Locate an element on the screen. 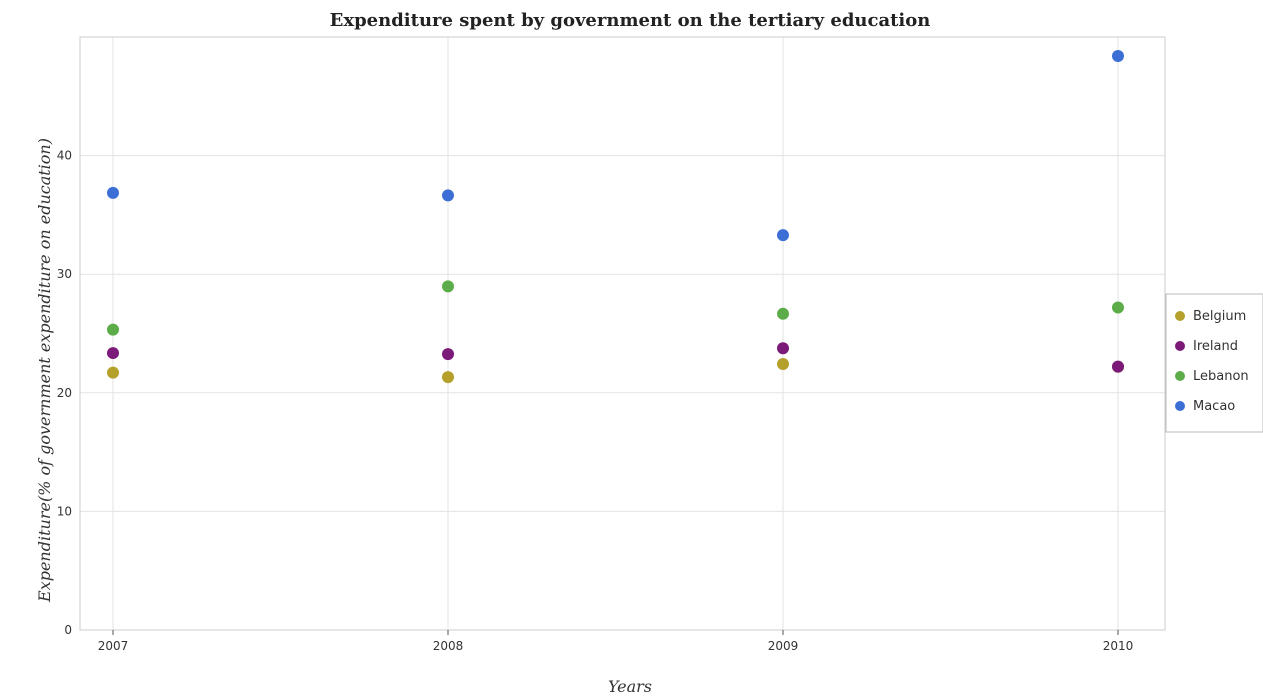 Image resolution: width=1263 pixels, height=700 pixels. legend-marker-macao is located at coordinates (1180, 406).